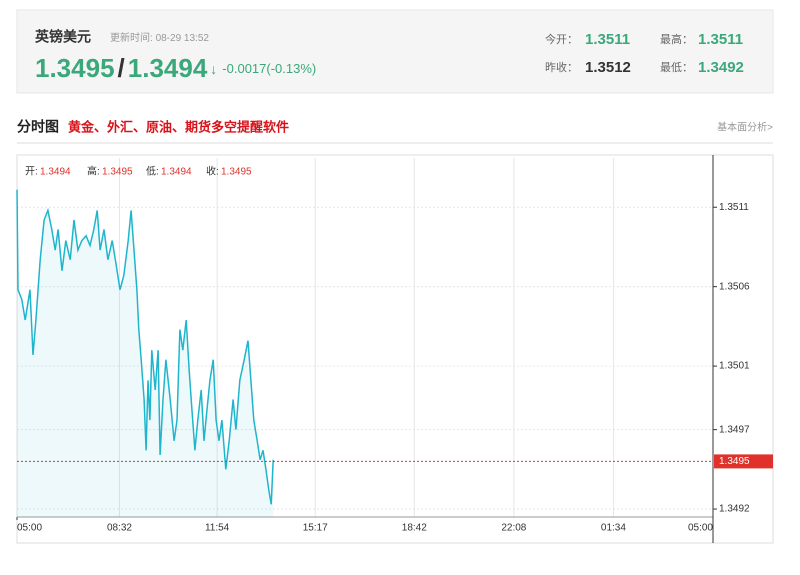 This screenshot has height=575, width=800. What do you see at coordinates (734, 207) in the screenshot?
I see `y-tick-label: 1.3511` at bounding box center [734, 207].